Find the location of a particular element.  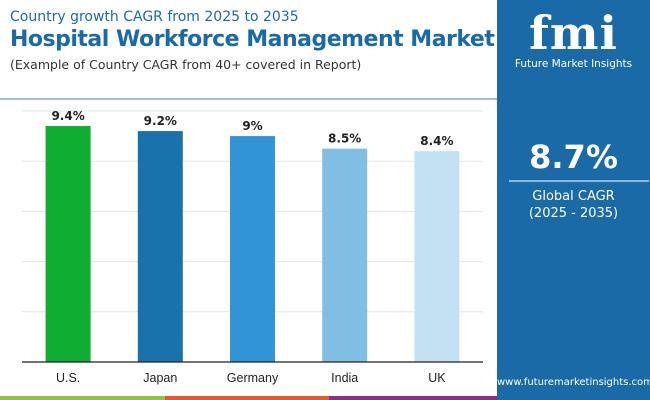

data-label: 8.4% is located at coordinates (436, 141).